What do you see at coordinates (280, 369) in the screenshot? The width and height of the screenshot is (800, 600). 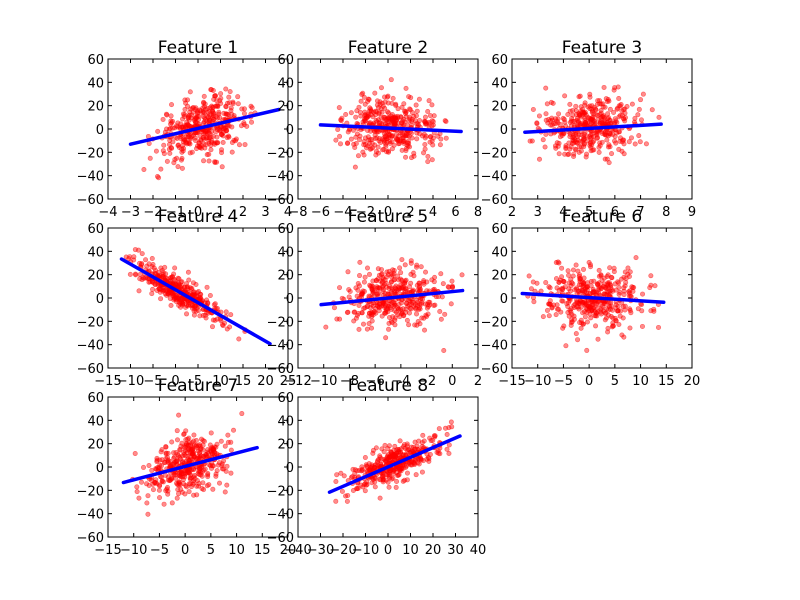 I see `y-tick-label: −60` at bounding box center [280, 369].